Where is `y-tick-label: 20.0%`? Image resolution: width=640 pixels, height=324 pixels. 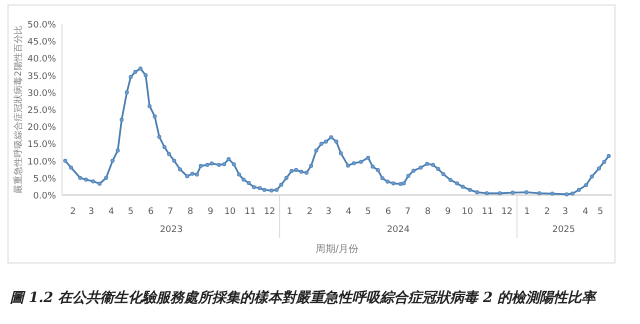
y-tick-label: 20.0% is located at coordinates (41, 128).